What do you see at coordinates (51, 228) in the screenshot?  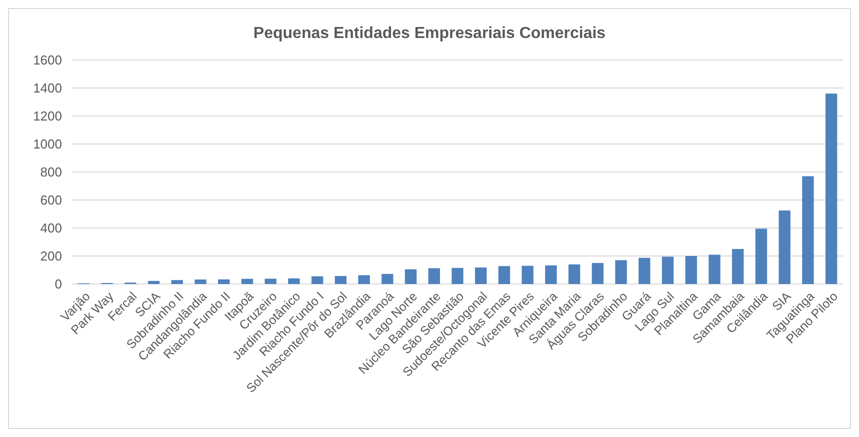 I see `y-tick-label: 400` at bounding box center [51, 228].